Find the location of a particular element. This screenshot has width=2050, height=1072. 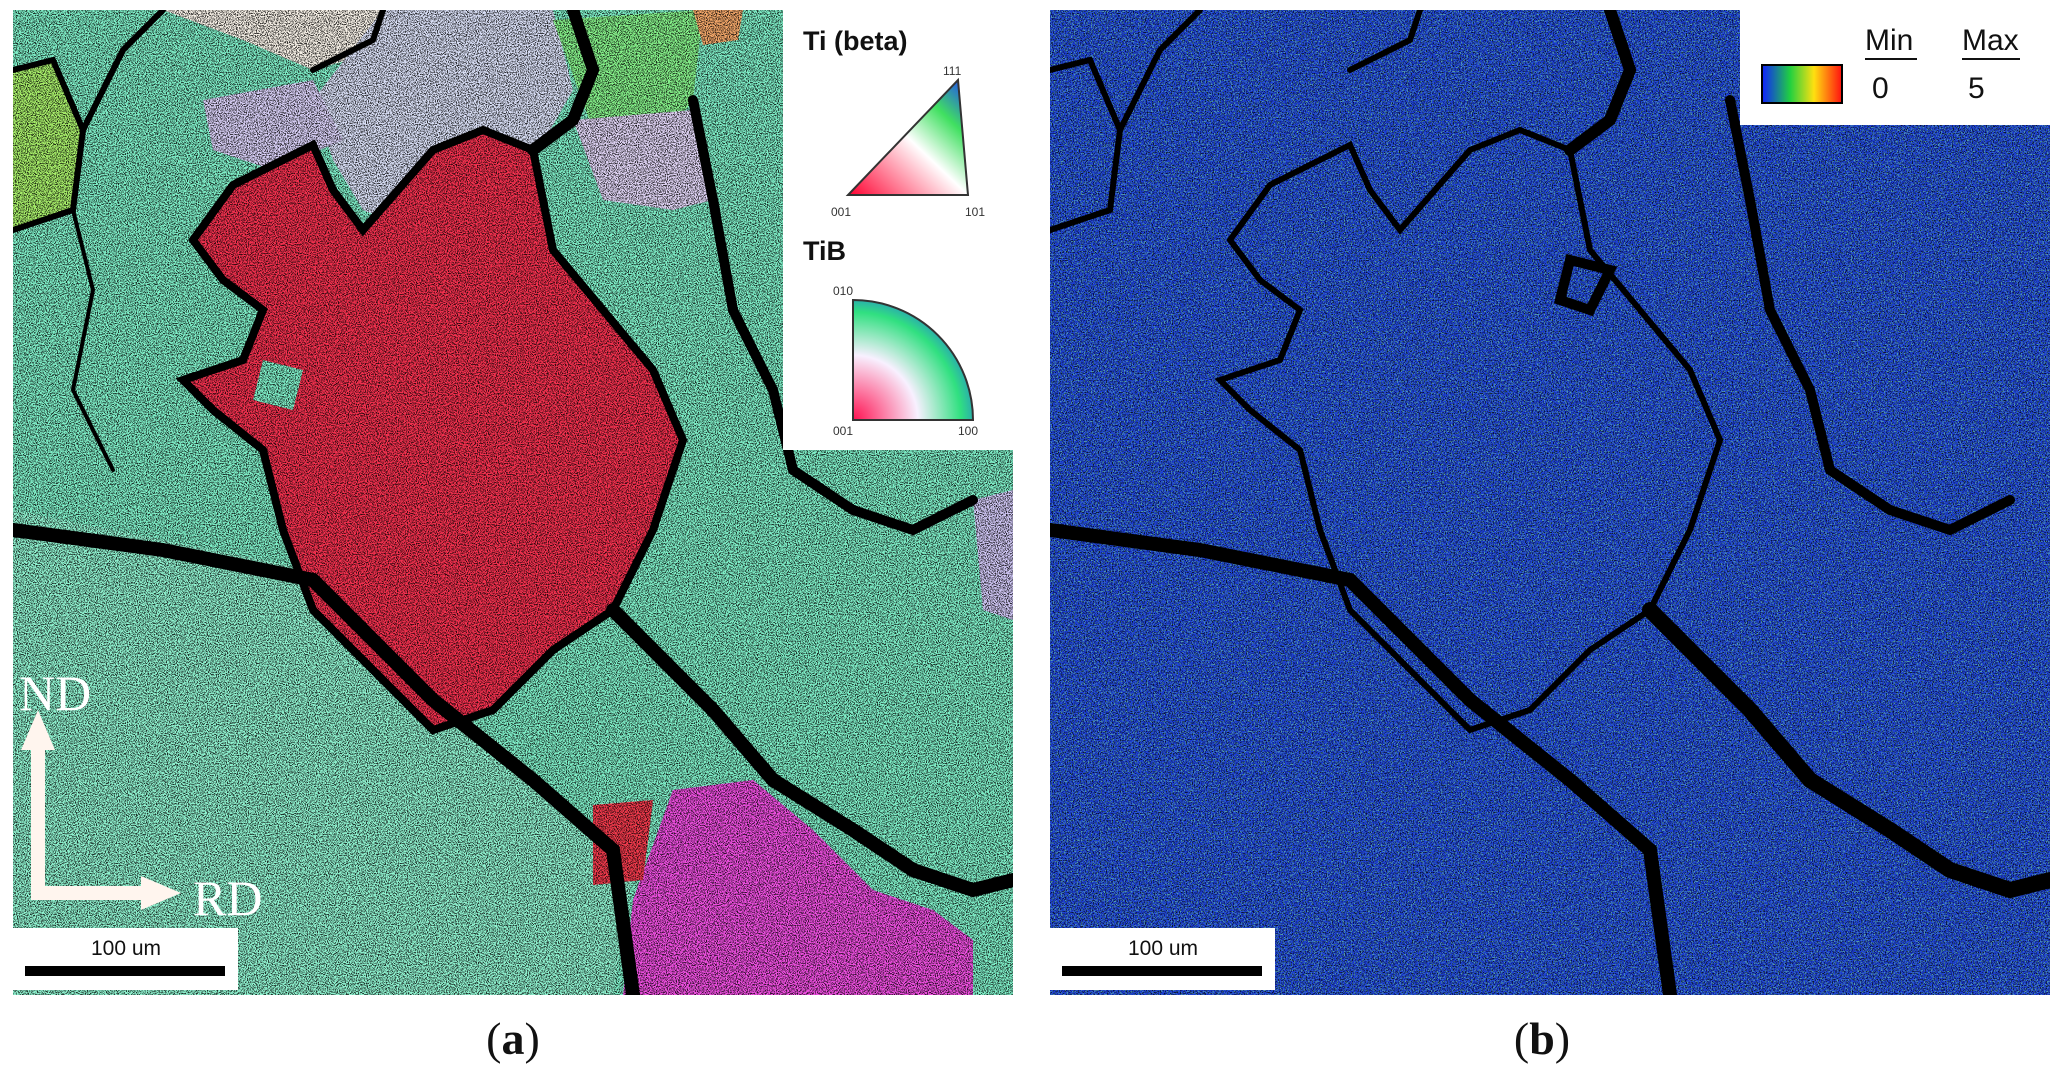

ti-label-101: 101 is located at coordinates (975, 212).